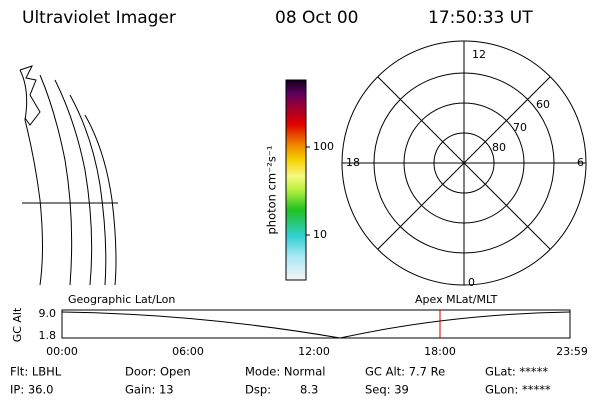  I want to click on colorbar, so click(297, 180).